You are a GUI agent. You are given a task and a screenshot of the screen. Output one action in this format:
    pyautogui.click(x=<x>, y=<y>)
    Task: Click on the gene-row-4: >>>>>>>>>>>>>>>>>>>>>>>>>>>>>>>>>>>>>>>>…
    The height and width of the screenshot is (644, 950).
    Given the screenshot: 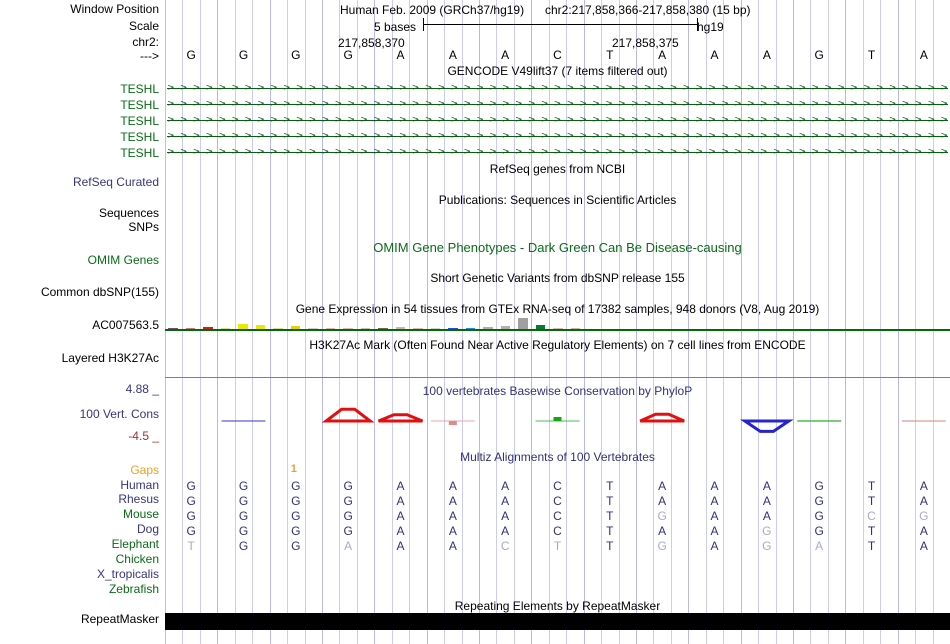 What is the action you would take?
    pyautogui.click(x=557, y=136)
    